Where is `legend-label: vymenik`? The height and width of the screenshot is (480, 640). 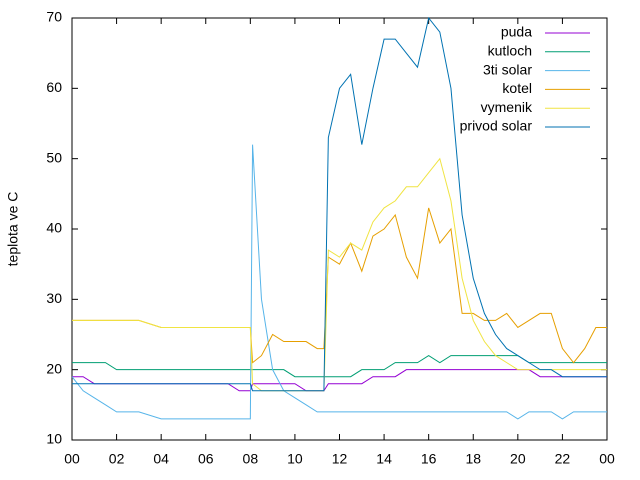
legend-label: vymenik is located at coordinates (507, 107).